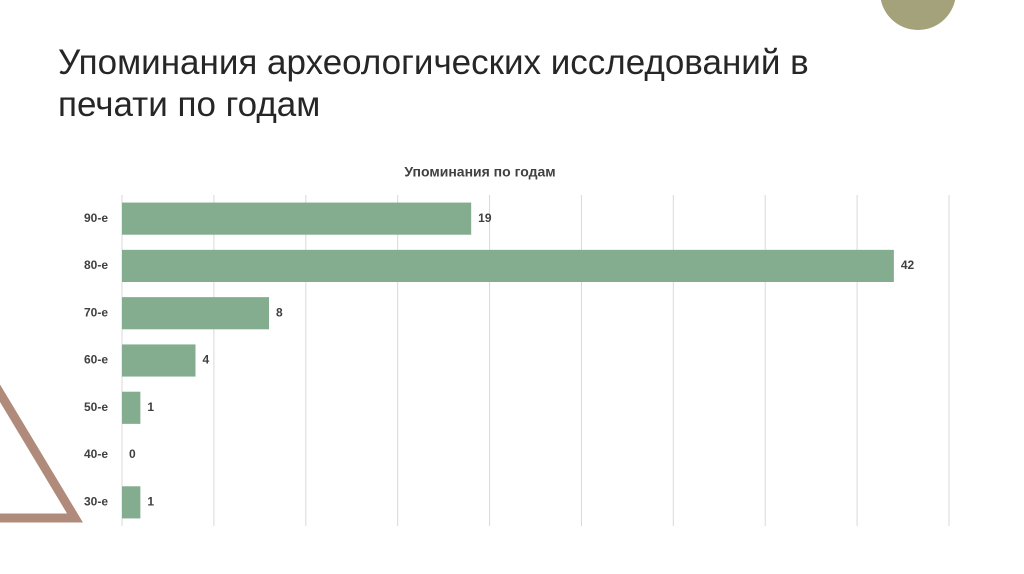 This screenshot has width=1024, height=574. Describe the element at coordinates (279, 312) in the screenshot. I see `data-label: 8` at that location.